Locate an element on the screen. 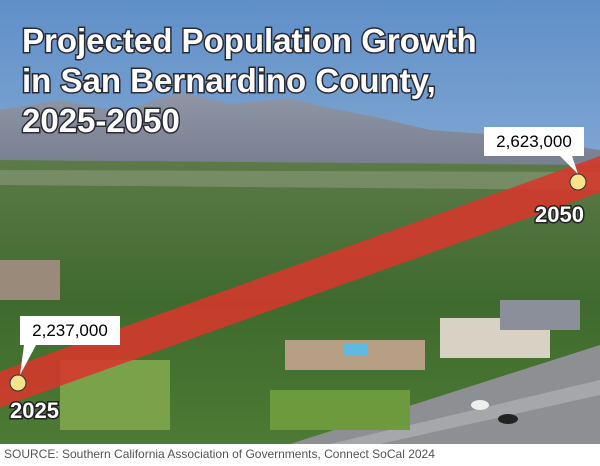 This screenshot has height=466, width=600. value-label: 2,623,000 is located at coordinates (534, 141).